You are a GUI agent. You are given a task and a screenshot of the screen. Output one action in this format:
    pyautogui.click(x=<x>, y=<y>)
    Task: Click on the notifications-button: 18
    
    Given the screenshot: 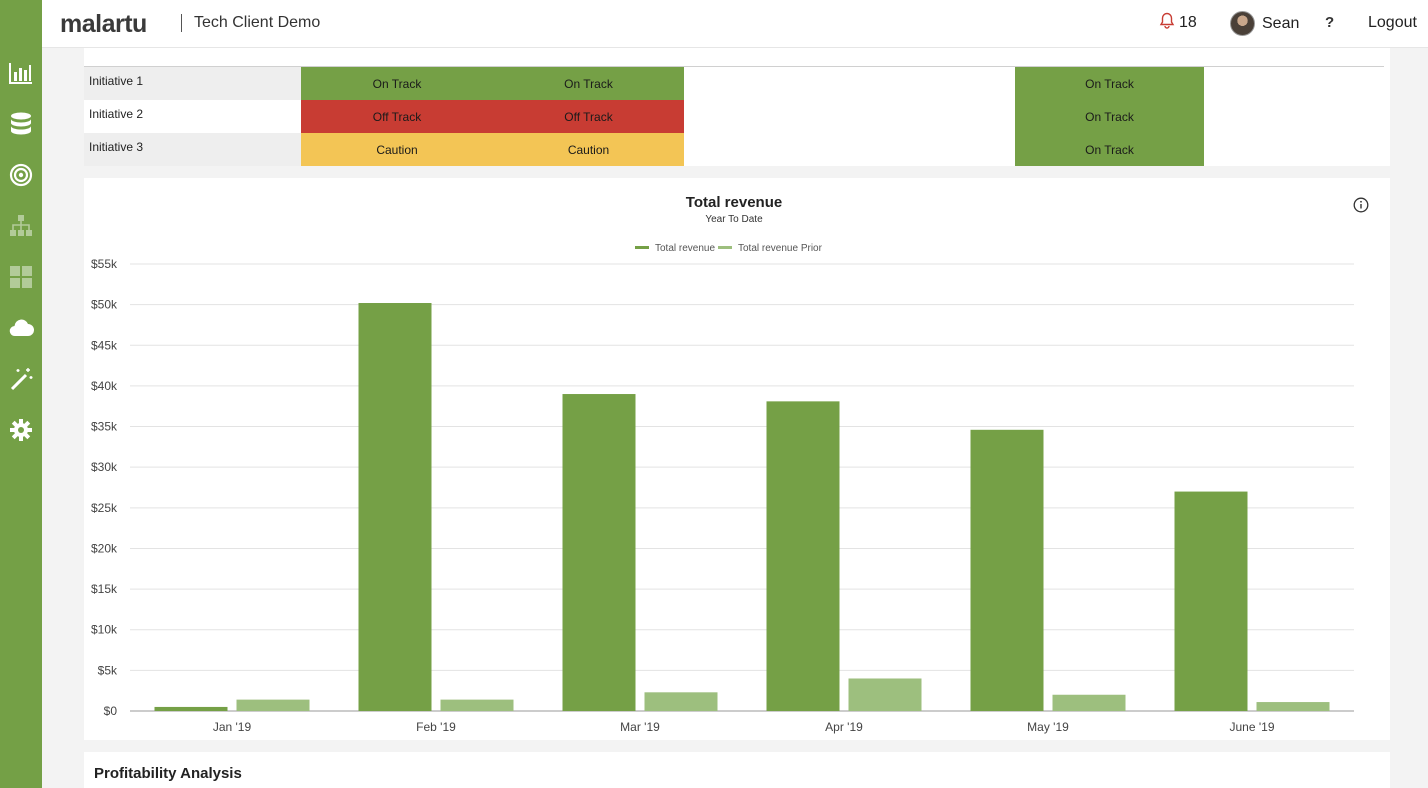 What is the action you would take?
    pyautogui.click(x=1178, y=23)
    